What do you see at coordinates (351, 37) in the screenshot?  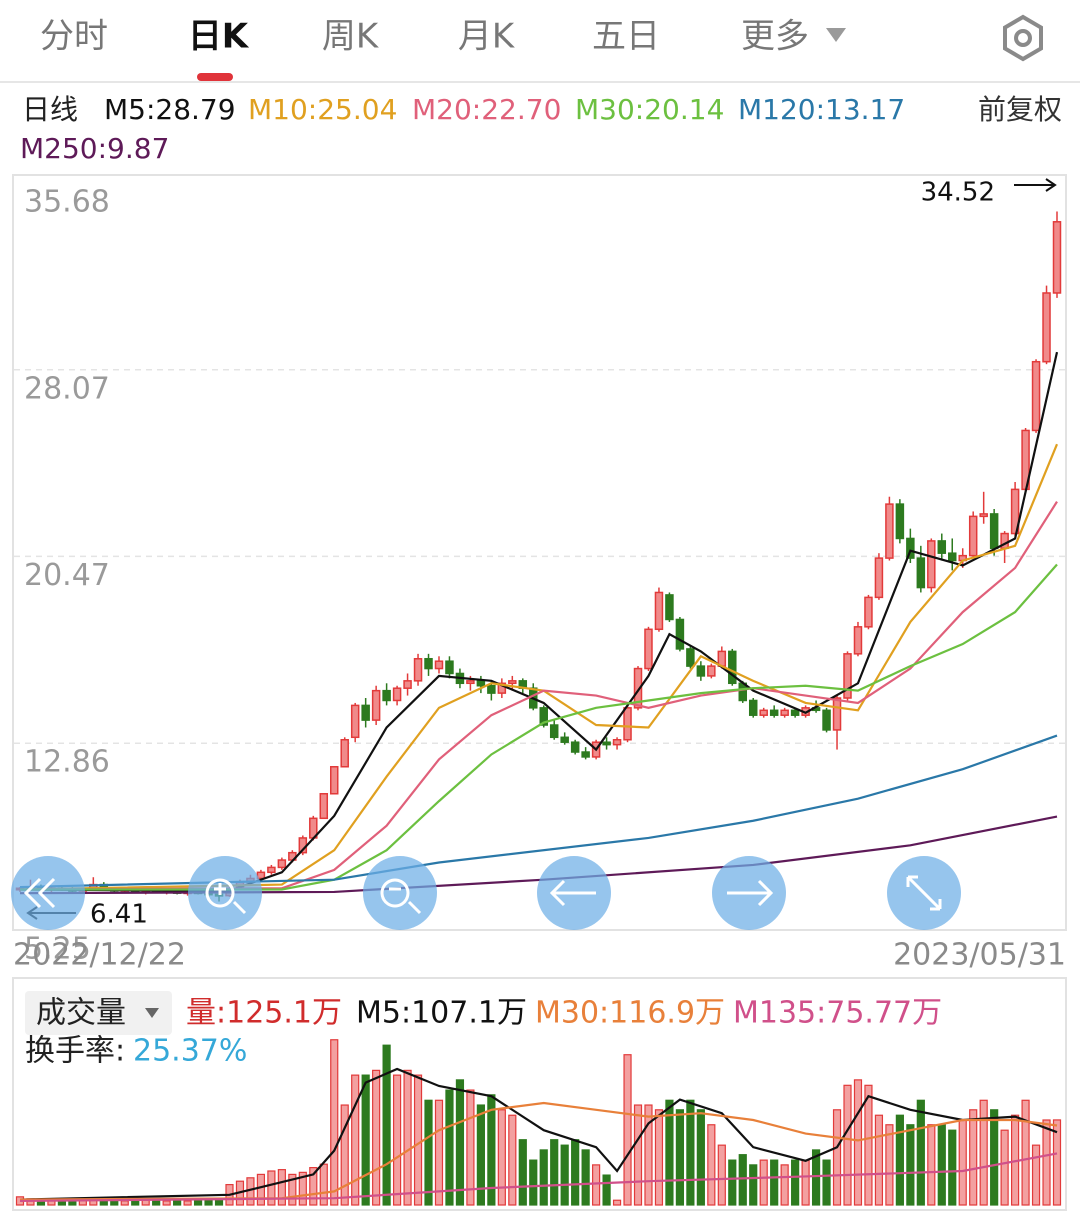 I see `tab-label: 周K` at bounding box center [351, 37].